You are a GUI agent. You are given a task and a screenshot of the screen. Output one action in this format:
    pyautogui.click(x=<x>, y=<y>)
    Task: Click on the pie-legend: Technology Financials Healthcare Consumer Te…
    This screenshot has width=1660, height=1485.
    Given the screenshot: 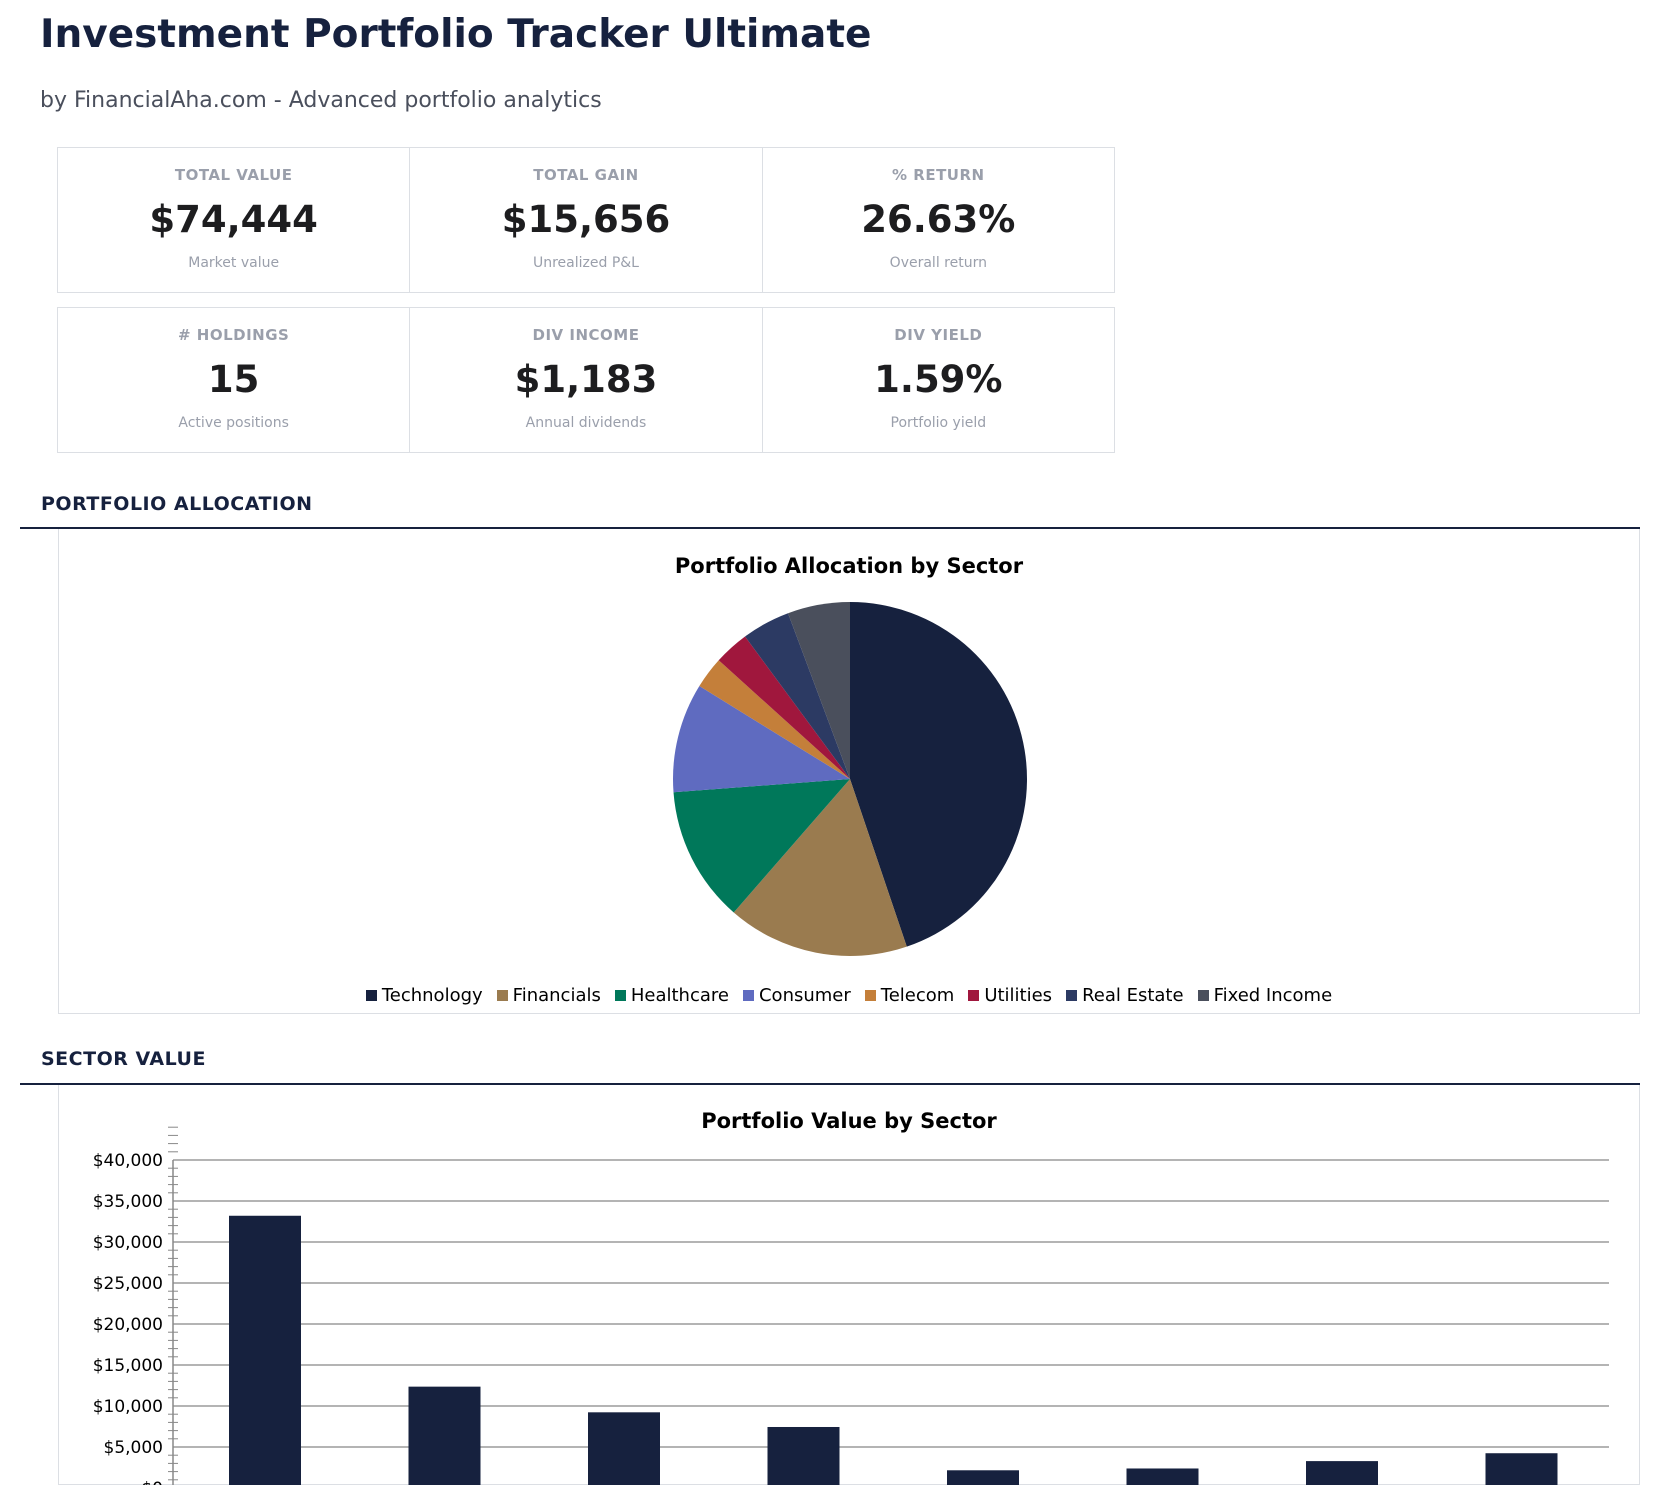 What is the action you would take?
    pyautogui.click(x=849, y=995)
    